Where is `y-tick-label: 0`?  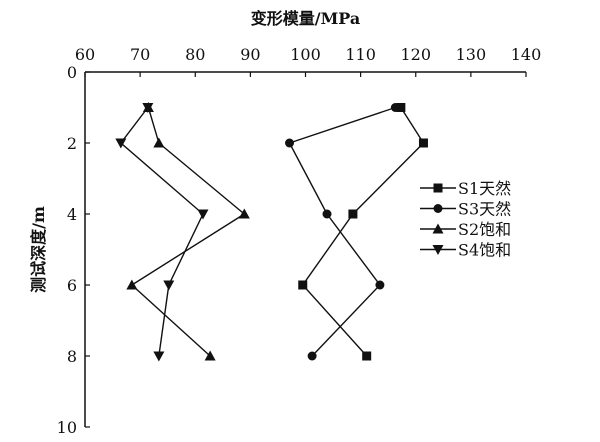 y-tick-label: 0 is located at coordinates (72, 72).